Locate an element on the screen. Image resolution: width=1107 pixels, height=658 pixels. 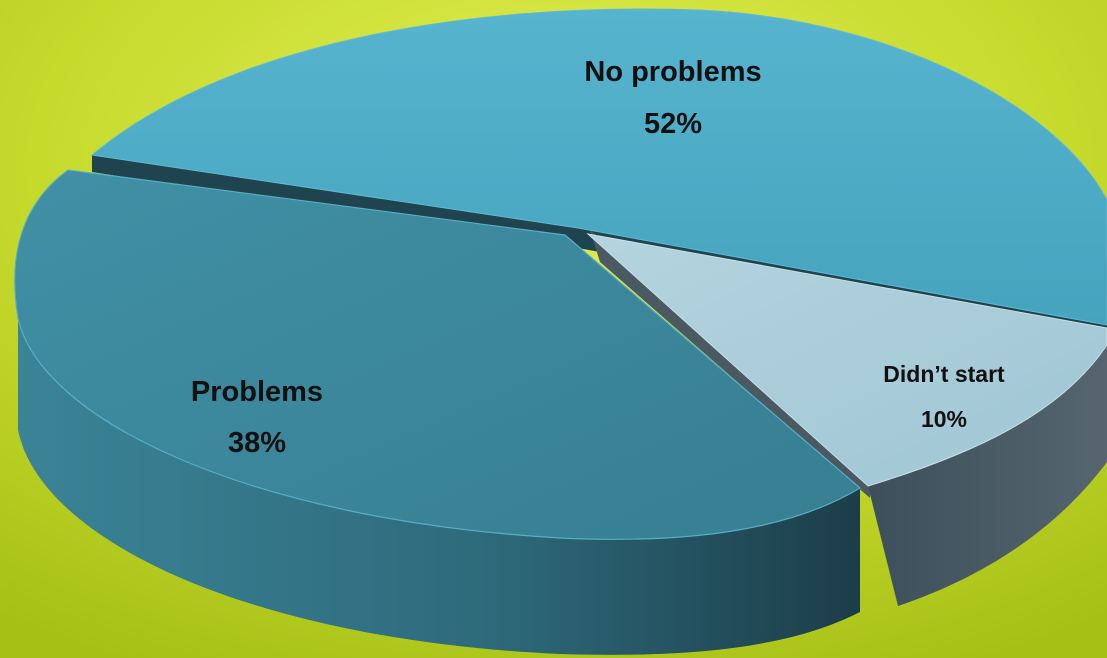
label-no-problems: No problems is located at coordinates (672, 72).